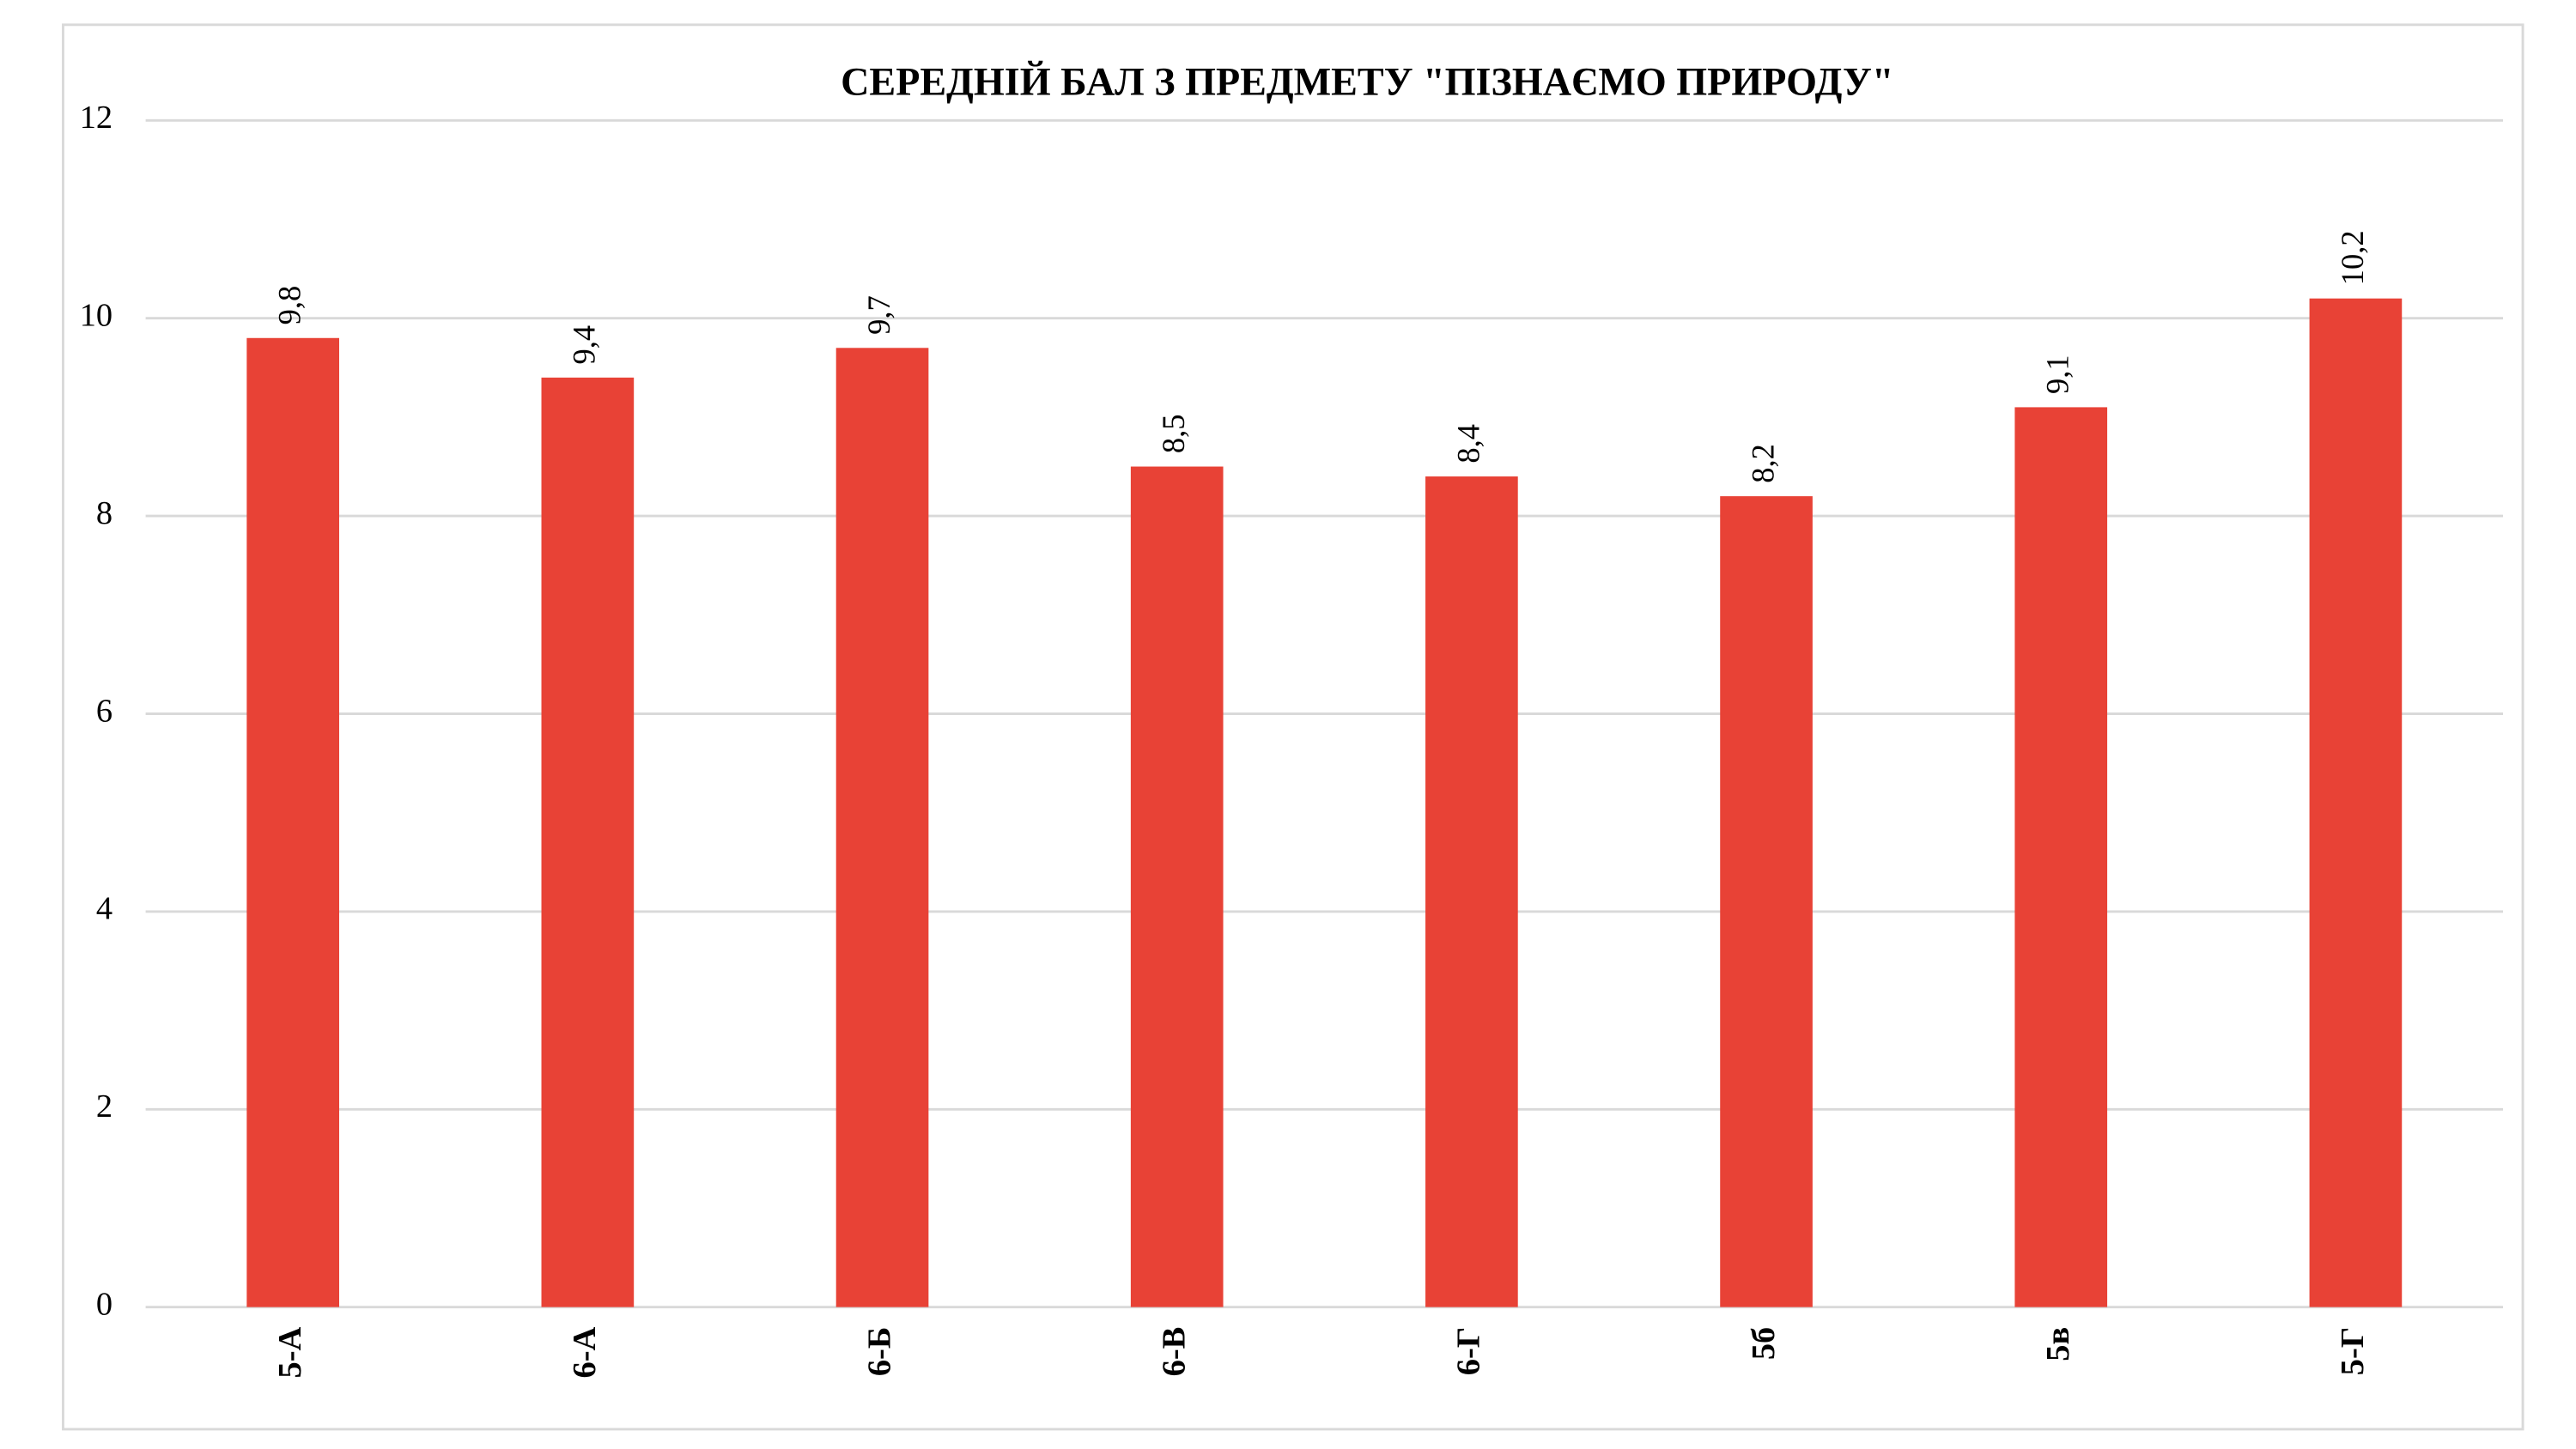  I want to click on data-label: 9,4, so click(585, 345).